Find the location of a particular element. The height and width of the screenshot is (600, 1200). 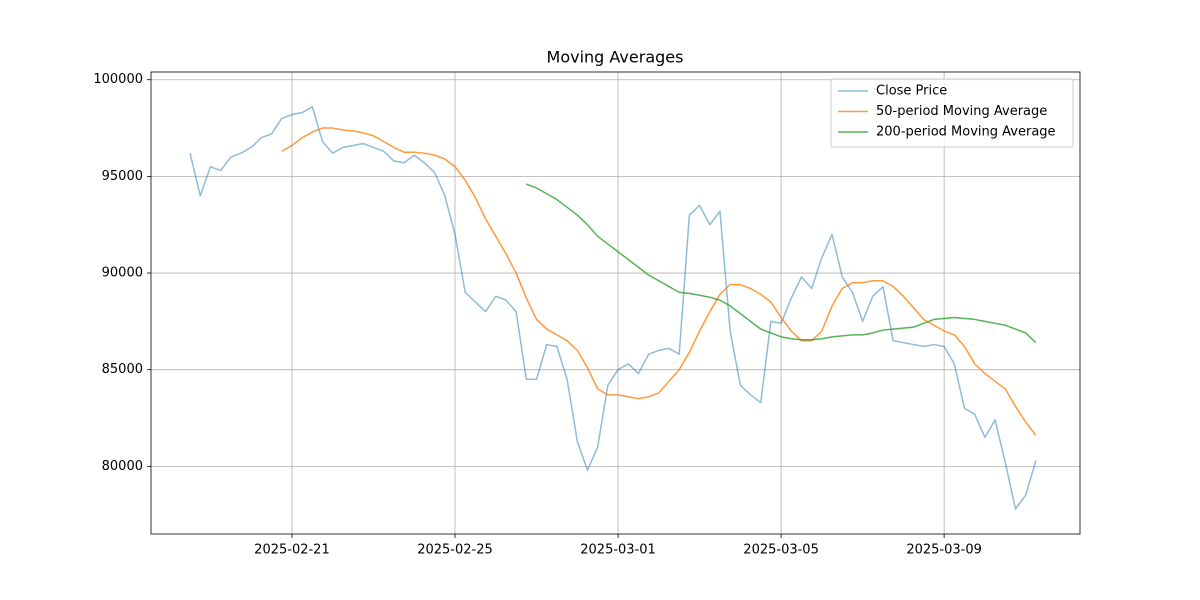

data-line is located at coordinates (781, 263).